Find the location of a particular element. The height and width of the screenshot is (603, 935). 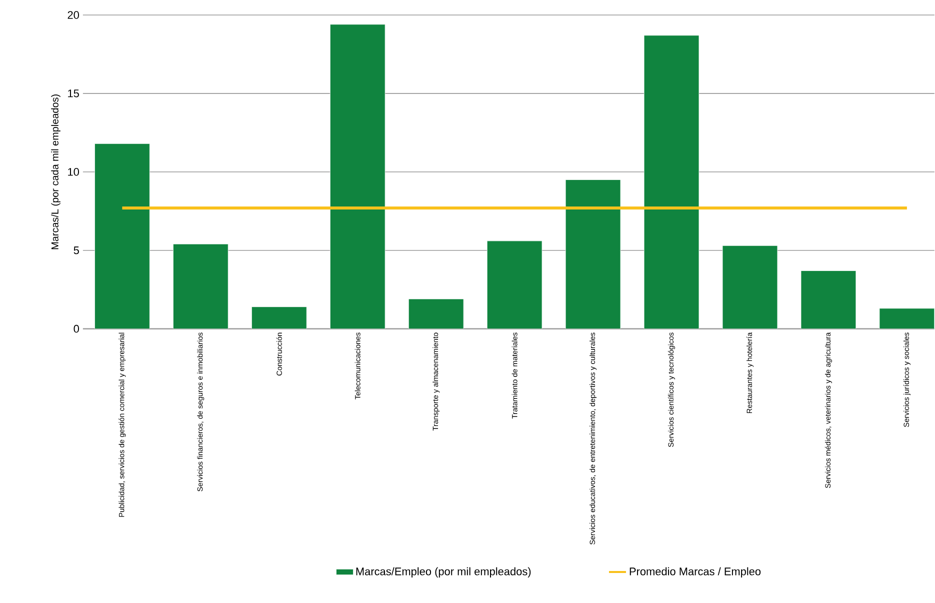

legend-label: Marcas/Empleo (por mil empleados) is located at coordinates (443, 572).